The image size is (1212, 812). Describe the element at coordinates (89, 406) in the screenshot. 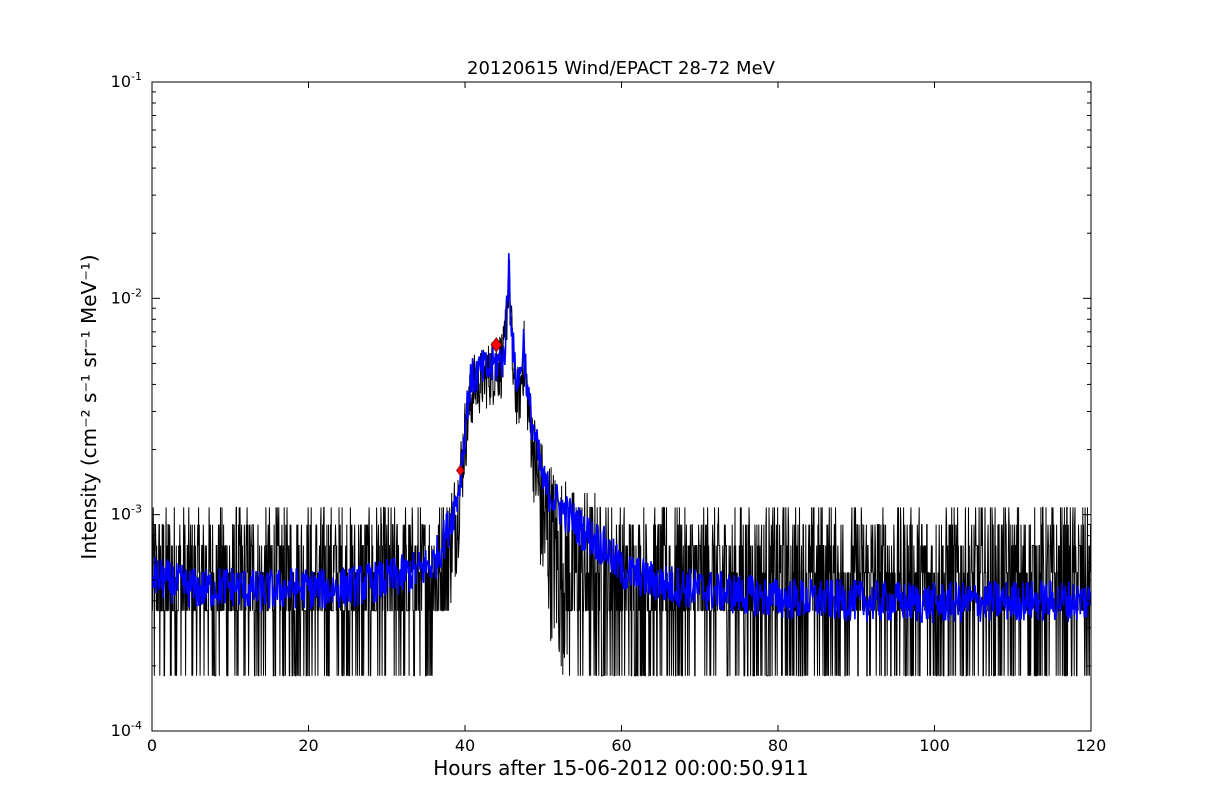

I see `y-axis-label: Intensity (cm⁻² s⁻¹ sr⁻¹ MeV⁻¹)` at that location.